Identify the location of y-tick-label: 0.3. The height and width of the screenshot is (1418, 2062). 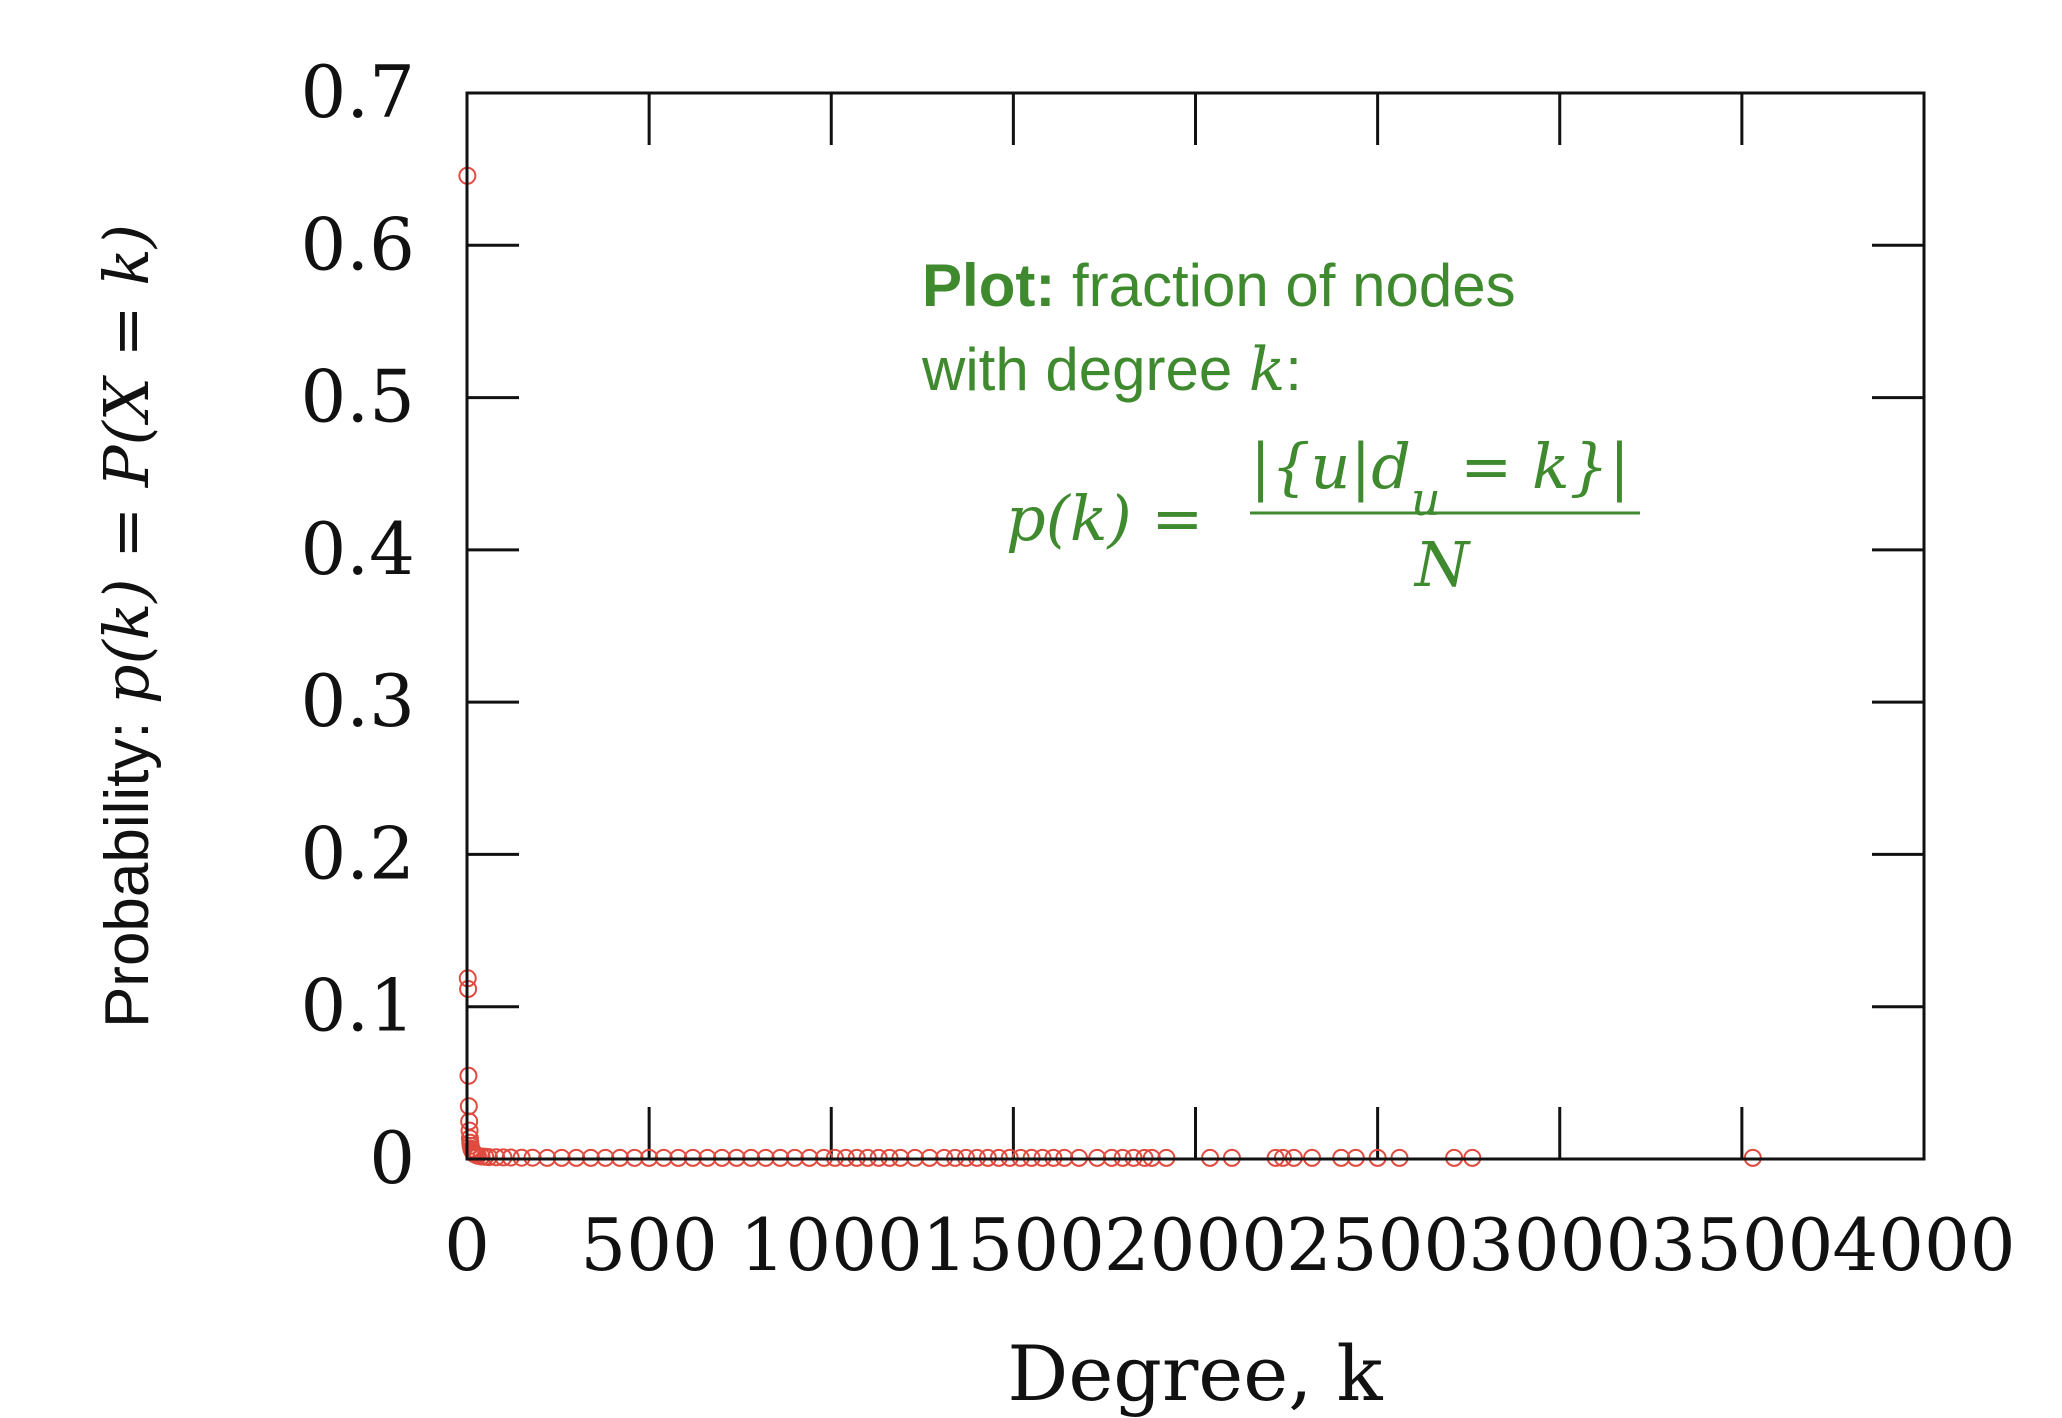
(357, 701).